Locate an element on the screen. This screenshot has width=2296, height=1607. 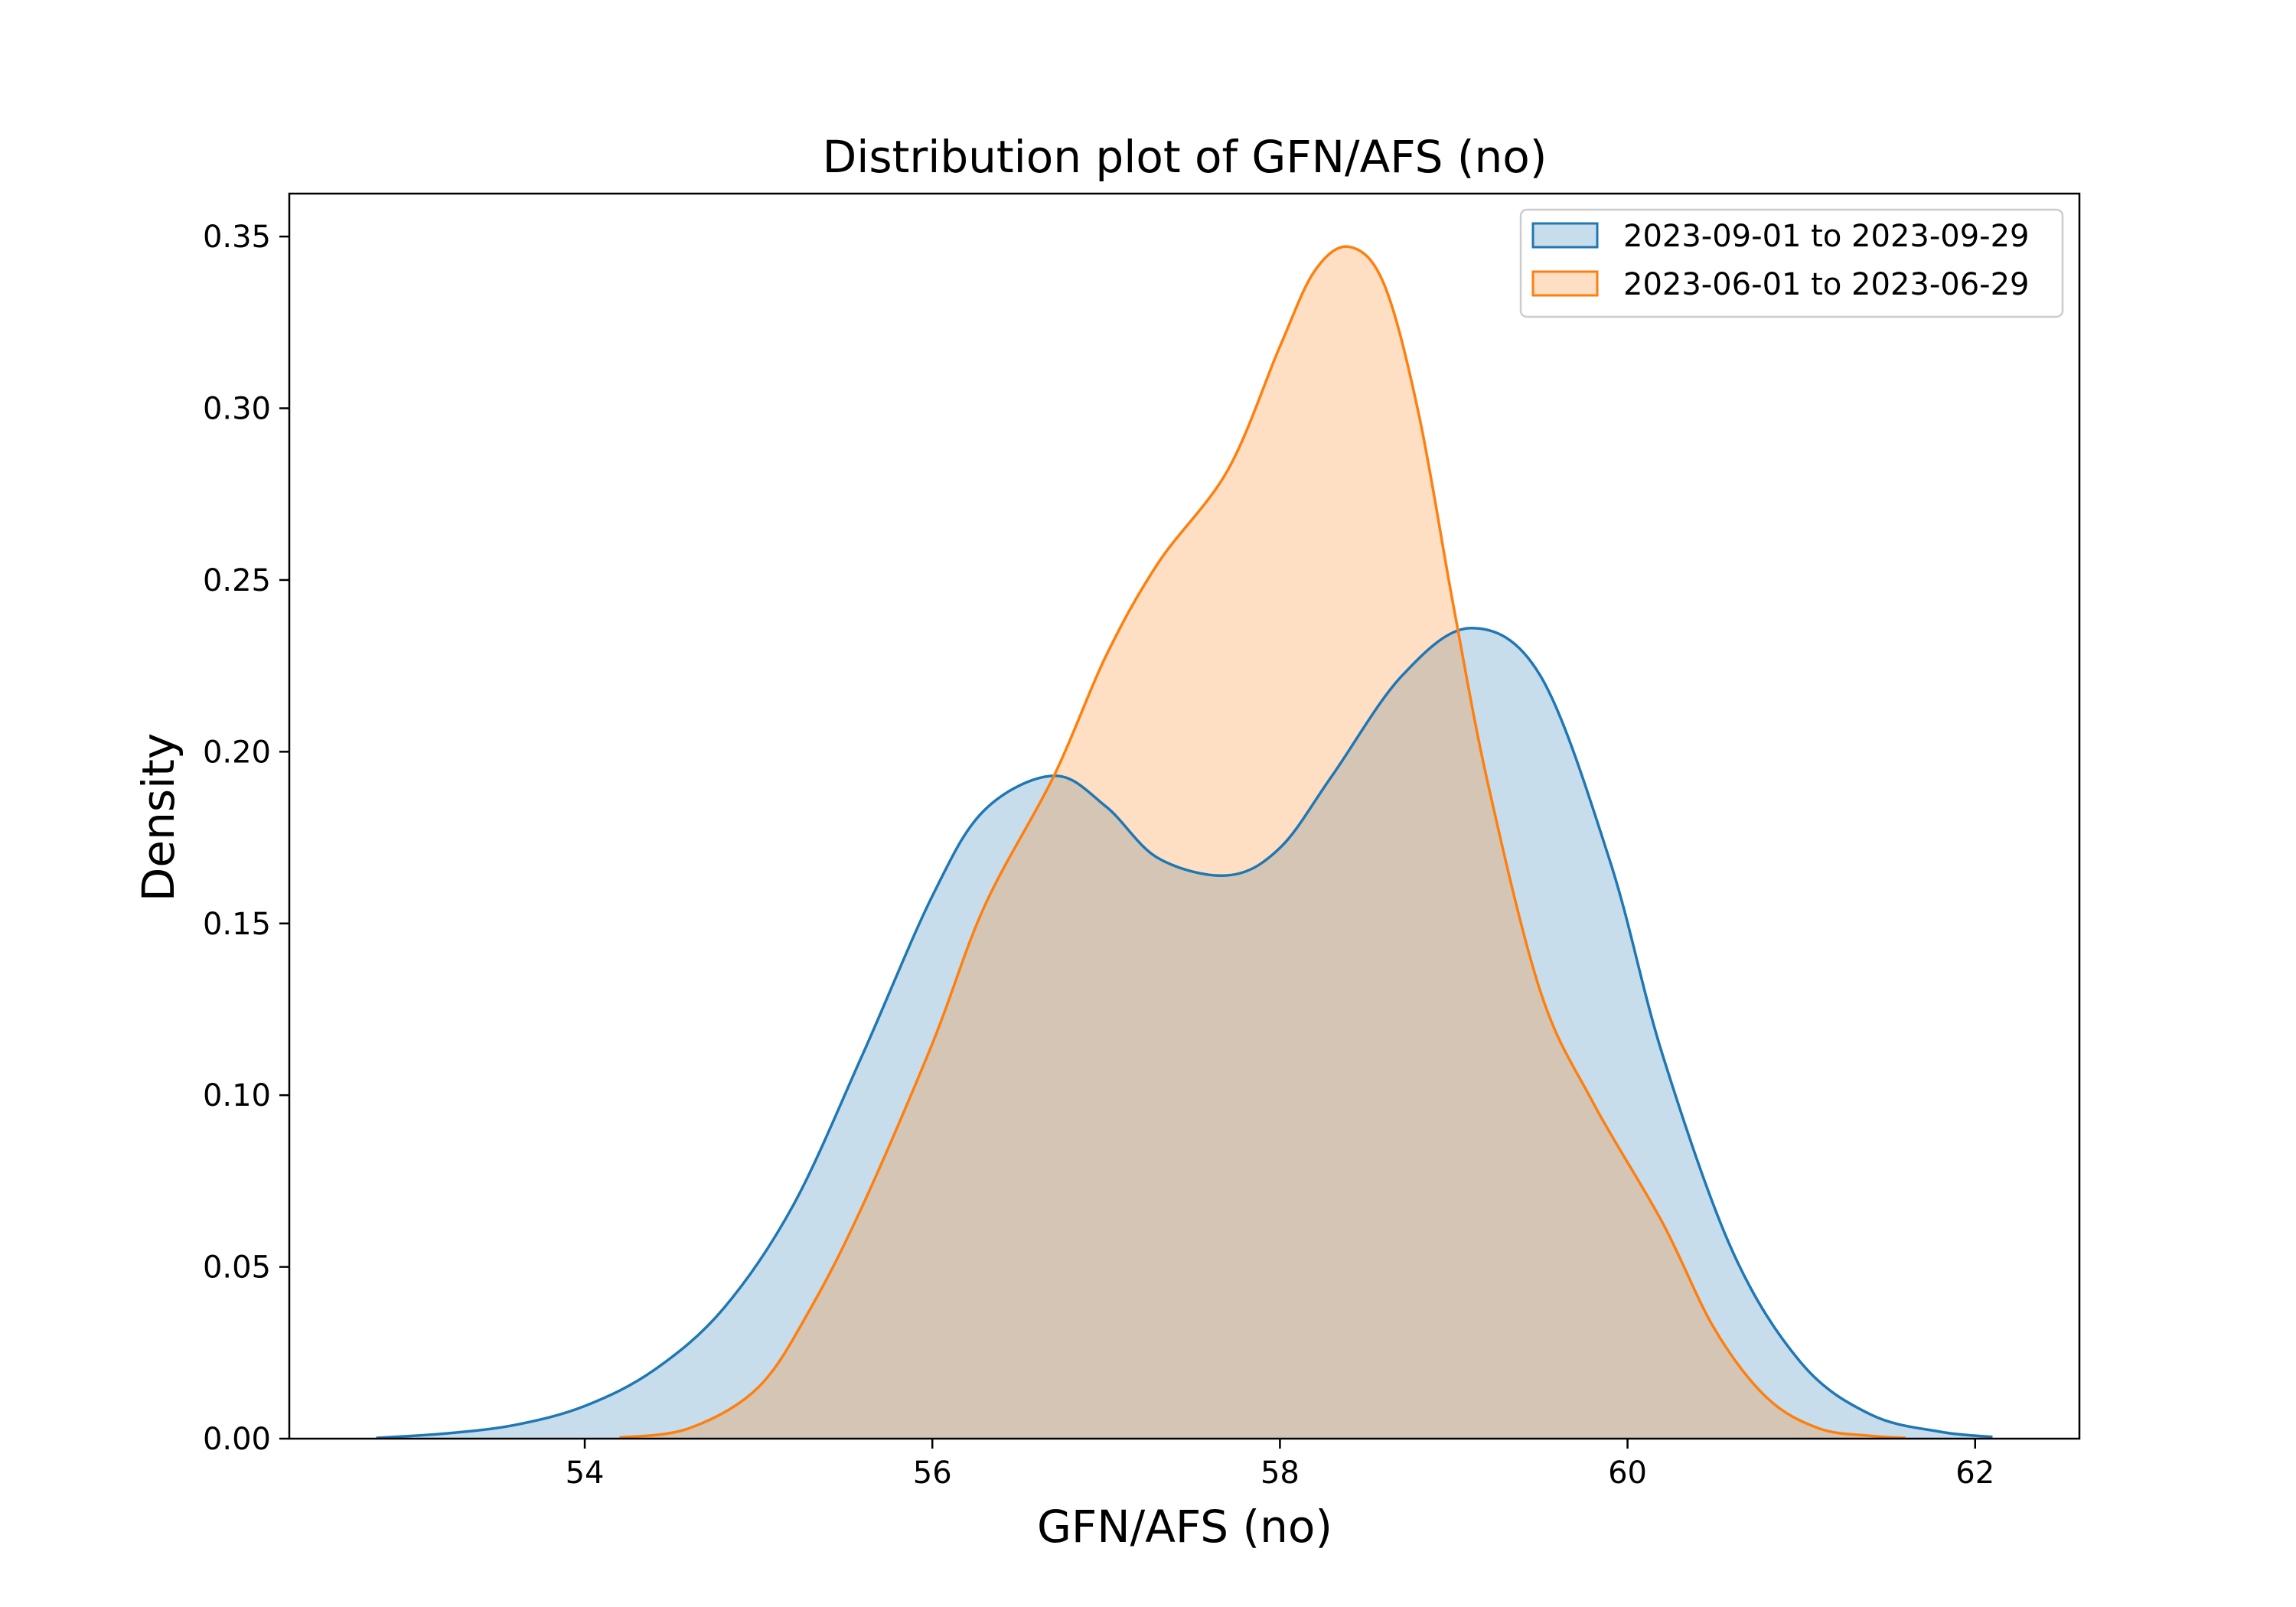
y-axis-label: Density is located at coordinates (158, 817).